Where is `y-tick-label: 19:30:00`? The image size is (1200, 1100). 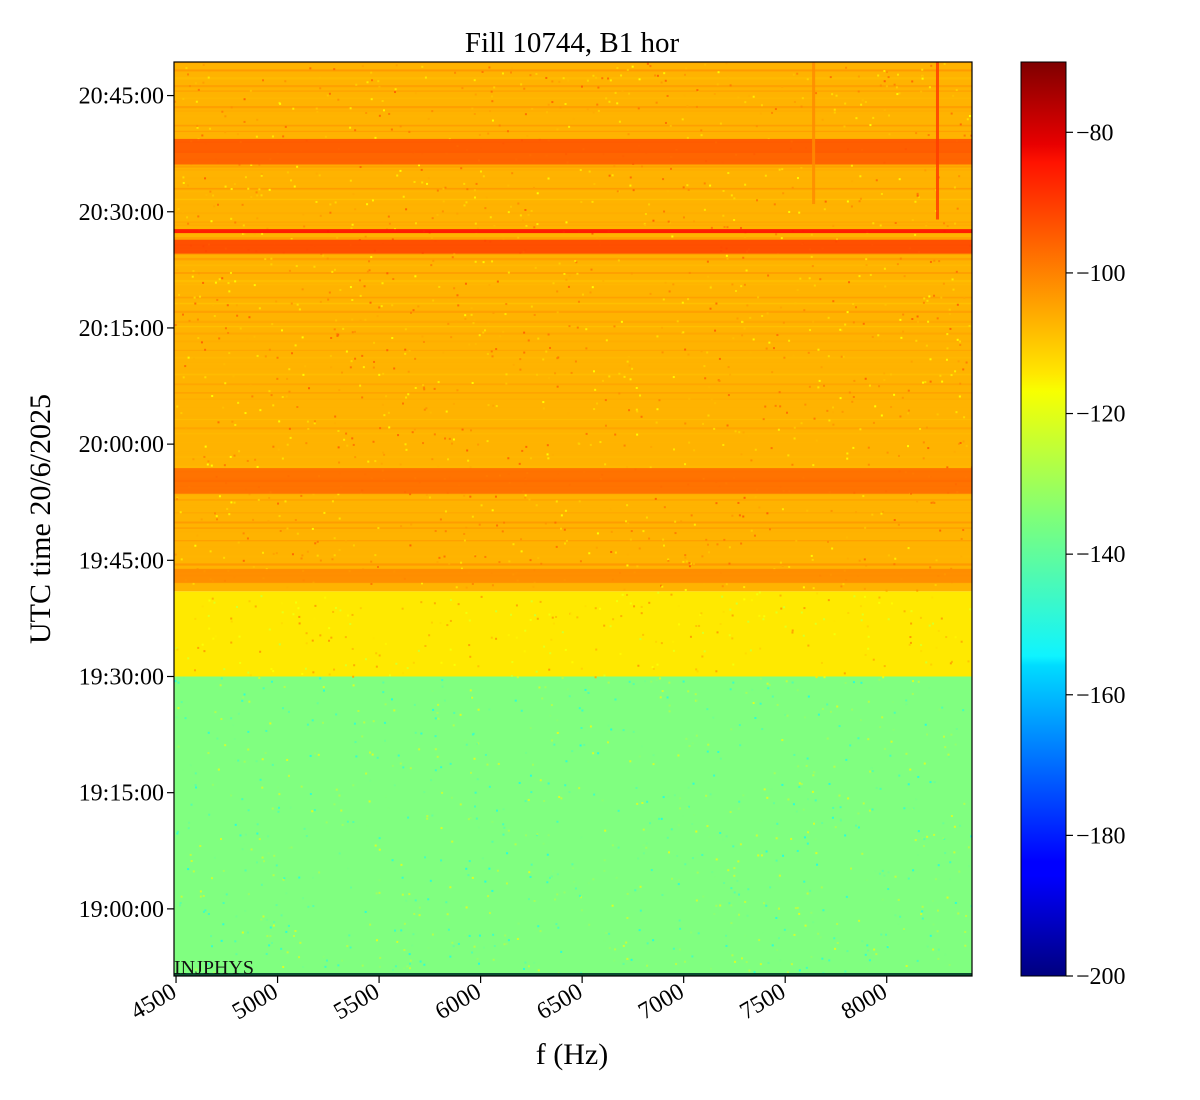 y-tick-label: 19:30:00 is located at coordinates (121, 677).